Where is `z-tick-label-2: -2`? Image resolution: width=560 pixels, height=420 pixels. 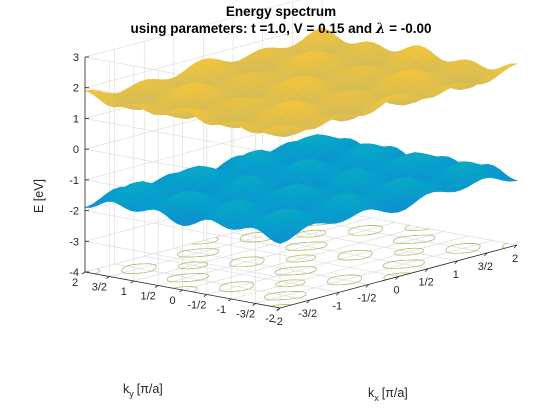
z-tick-label-2: -2 is located at coordinates (74, 212).